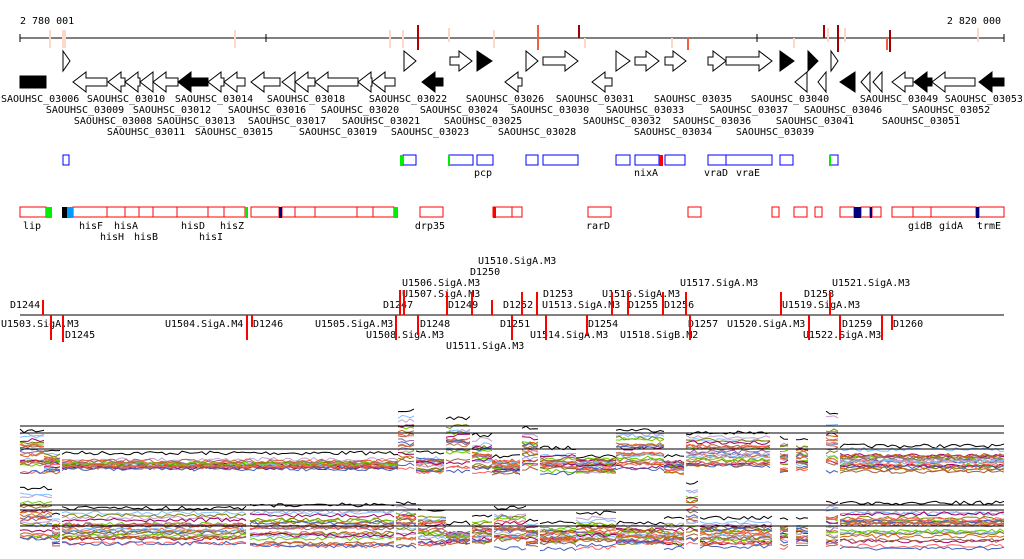 This screenshot has height=559, width=1024. What do you see at coordinates (494, 212) in the screenshot?
I see `feature-marker` at bounding box center [494, 212].